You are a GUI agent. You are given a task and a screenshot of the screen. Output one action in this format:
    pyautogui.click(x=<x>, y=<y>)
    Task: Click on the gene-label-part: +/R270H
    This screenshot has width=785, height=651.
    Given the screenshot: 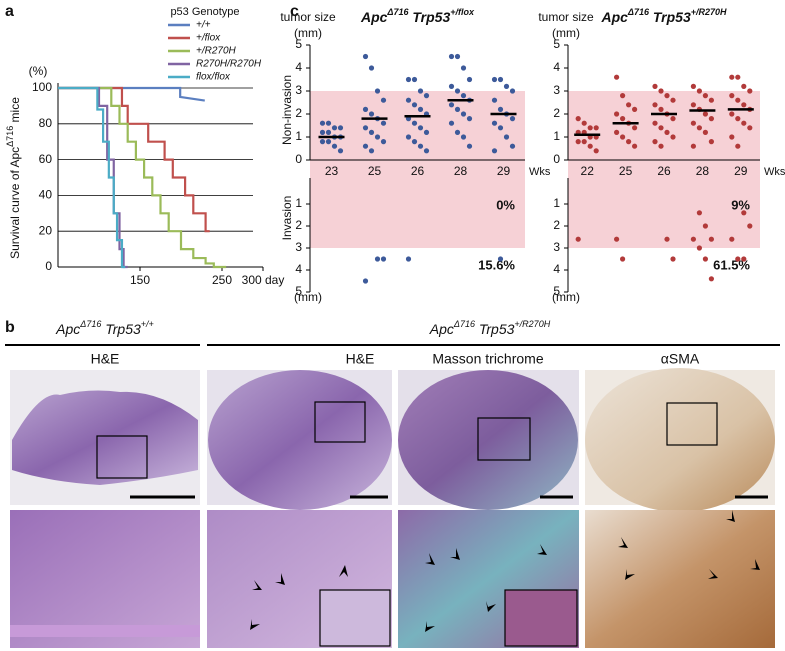 What is the action you would take?
    pyautogui.click(x=709, y=12)
    